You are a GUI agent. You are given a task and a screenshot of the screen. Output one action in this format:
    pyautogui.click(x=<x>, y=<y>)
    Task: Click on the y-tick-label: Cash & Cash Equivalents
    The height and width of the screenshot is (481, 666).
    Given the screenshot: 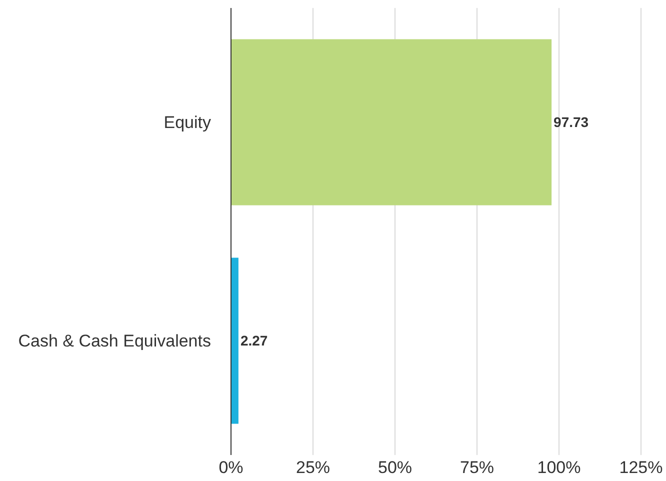 What is the action you would take?
    pyautogui.click(x=114, y=341)
    